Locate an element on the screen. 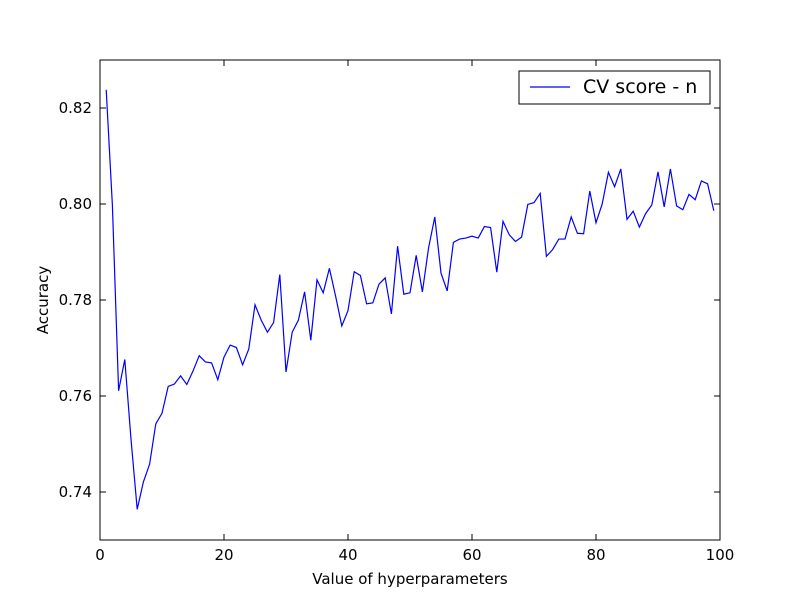 The image size is (800, 600). x-tick-label: 0 is located at coordinates (100, 555).